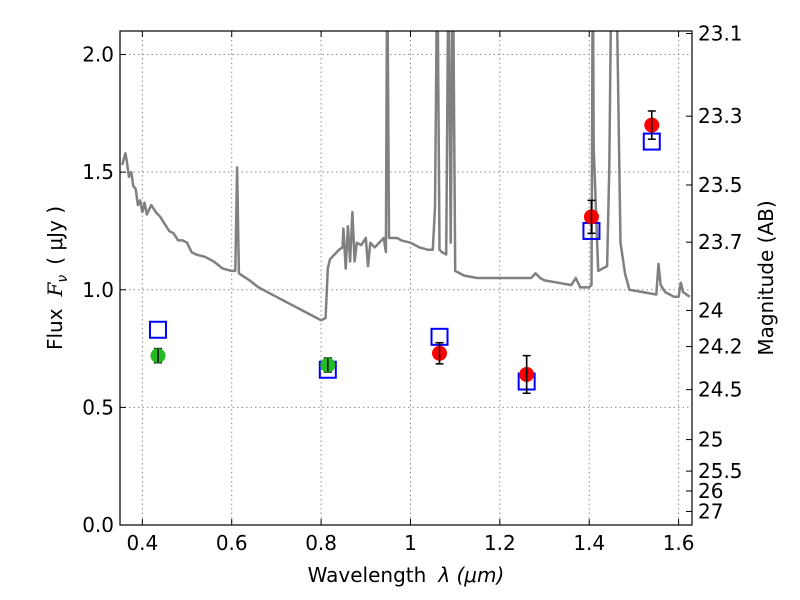  Describe the element at coordinates (720, 242) in the screenshot. I see `mag-tick-label: 23.7` at that location.